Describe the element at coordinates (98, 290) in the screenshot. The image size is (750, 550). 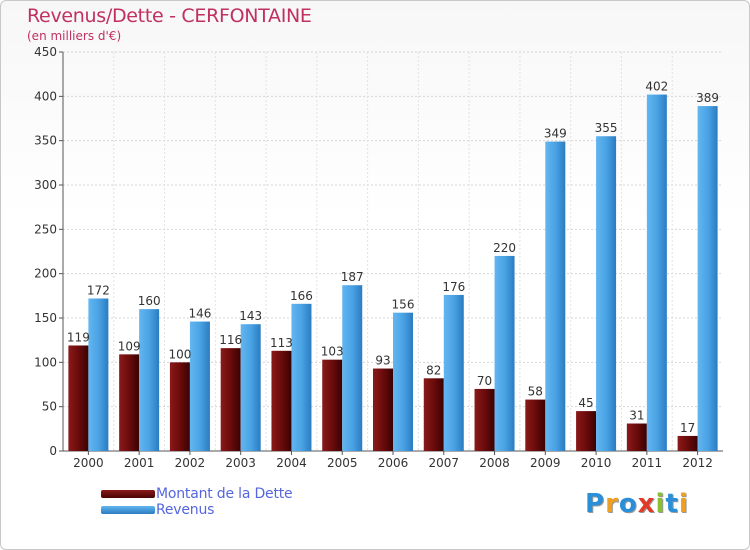
I see `data-label-revenus: 172` at that location.